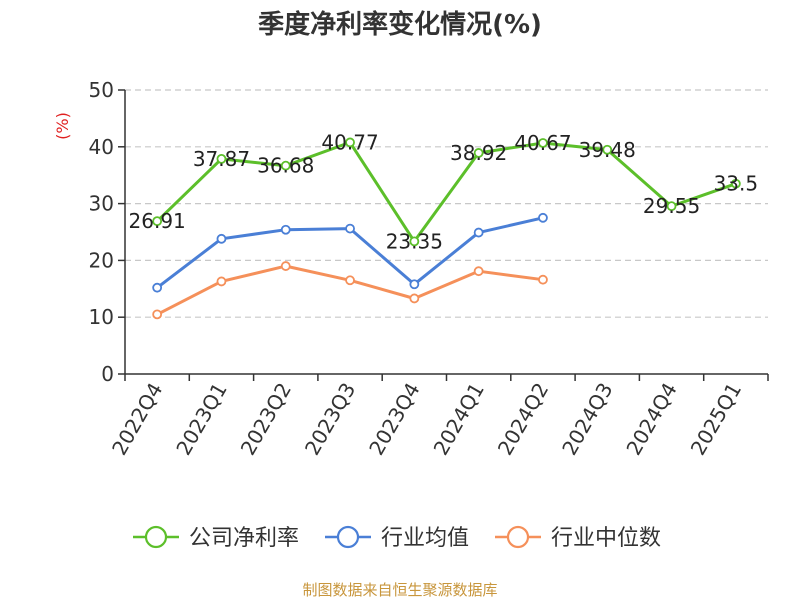 This screenshot has height=600, width=800. I want to click on x-tick-label: 2022Q4, so click(137, 419).